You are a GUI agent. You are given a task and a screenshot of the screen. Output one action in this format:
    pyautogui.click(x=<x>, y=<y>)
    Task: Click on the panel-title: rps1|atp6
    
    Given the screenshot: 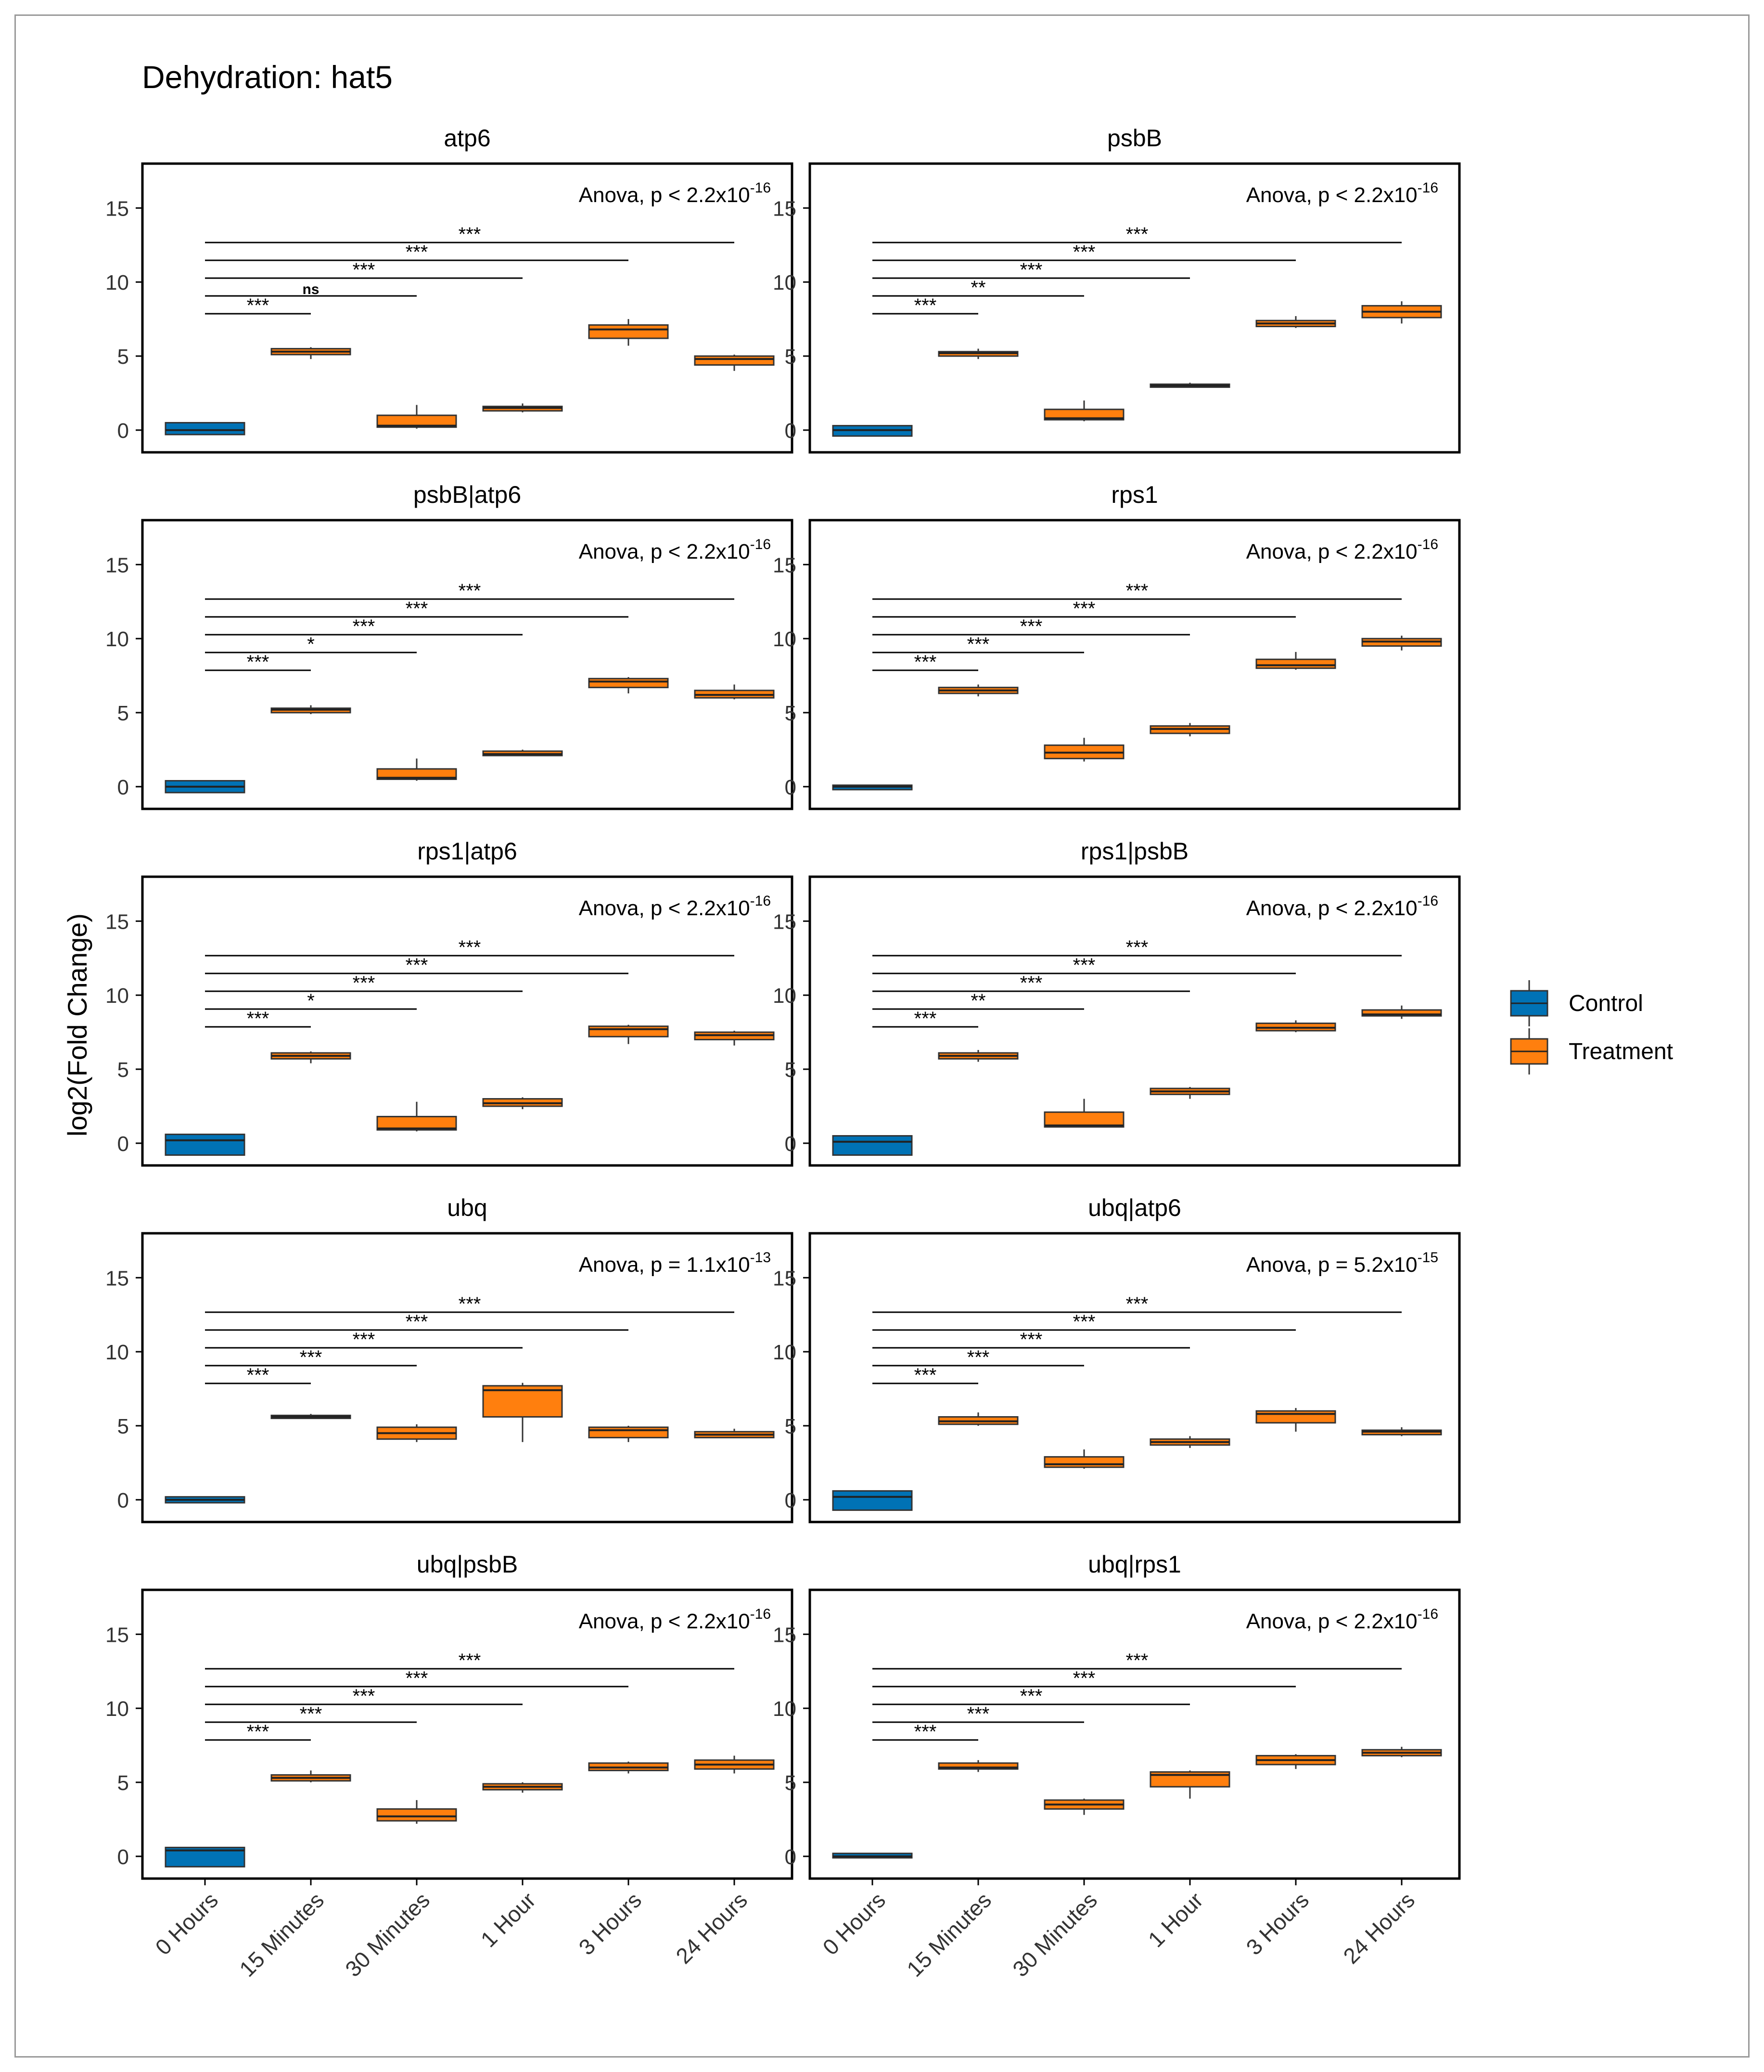 What is the action you would take?
    pyautogui.click(x=467, y=851)
    